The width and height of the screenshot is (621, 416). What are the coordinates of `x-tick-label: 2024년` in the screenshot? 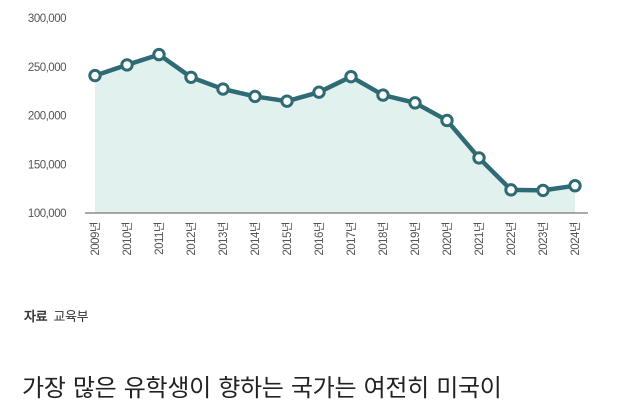 It's located at (575, 239).